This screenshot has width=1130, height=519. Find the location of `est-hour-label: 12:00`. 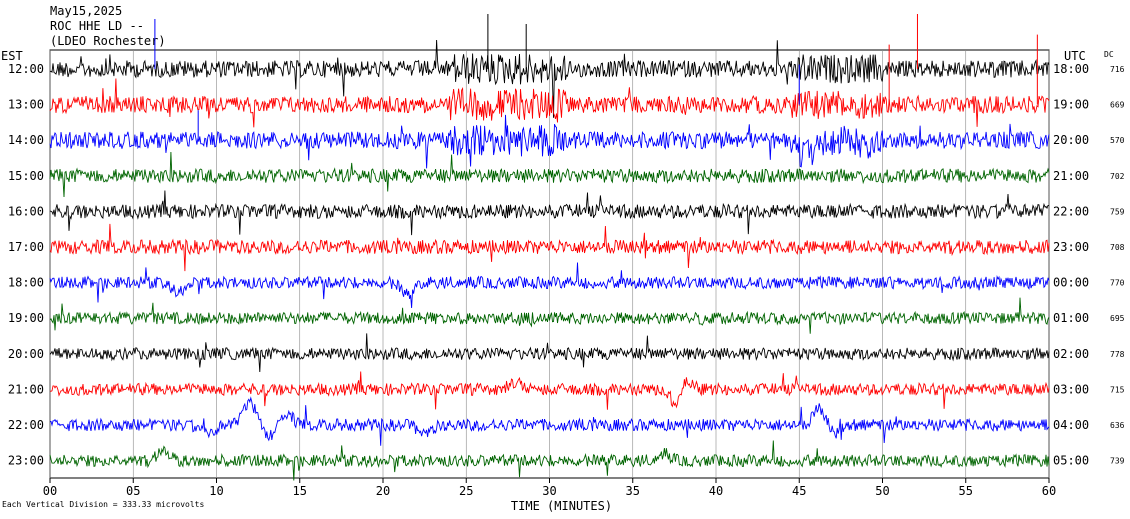

est-hour-label: 12:00 is located at coordinates (26, 69).